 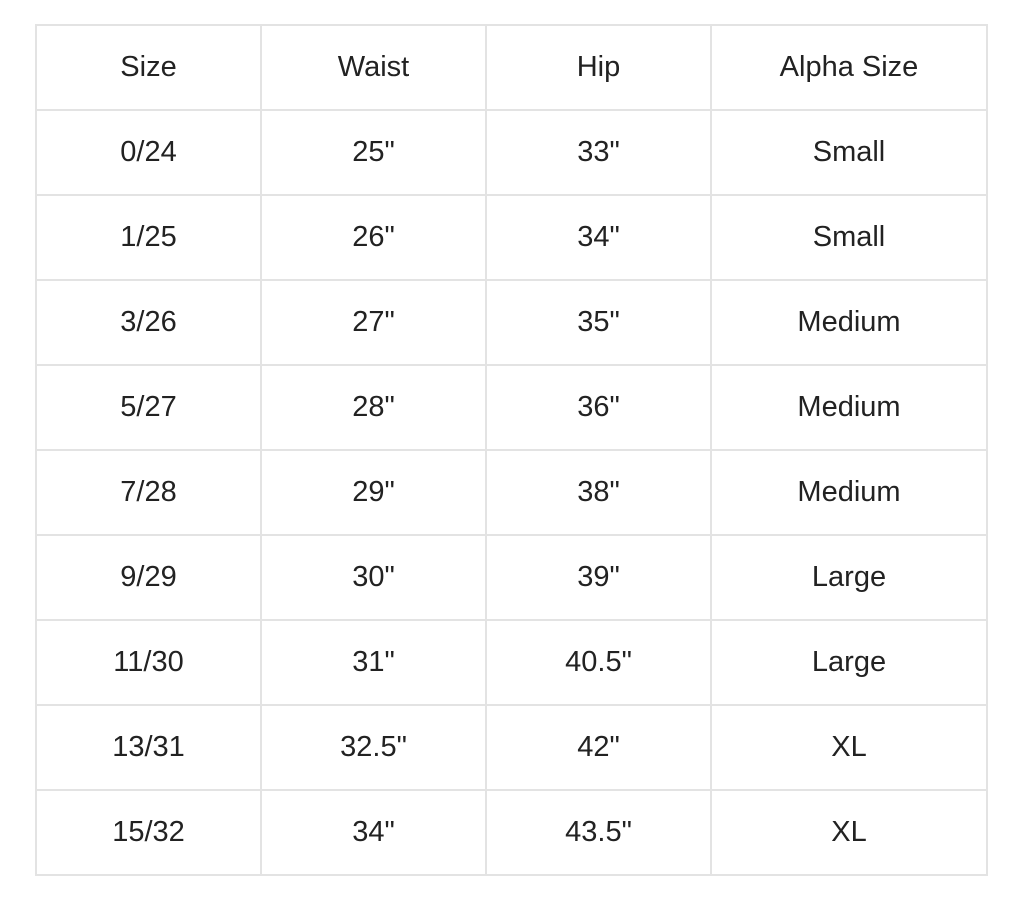 What do you see at coordinates (148, 577) in the screenshot?
I see `cell-size: 9/29` at bounding box center [148, 577].